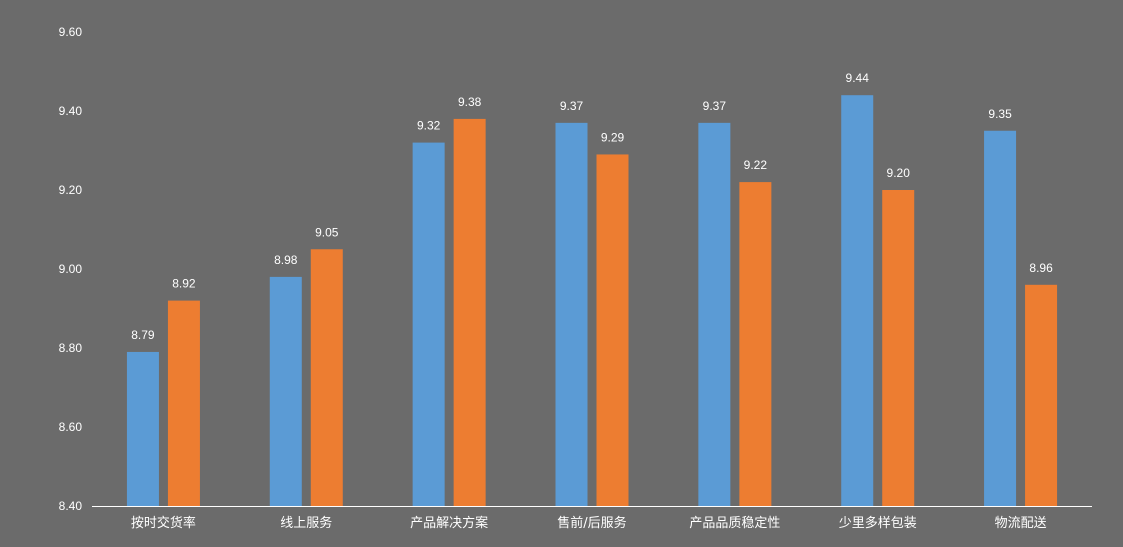 Image resolution: width=1123 pixels, height=547 pixels. What do you see at coordinates (429, 126) in the screenshot?
I see `data-label: 9.32` at bounding box center [429, 126].